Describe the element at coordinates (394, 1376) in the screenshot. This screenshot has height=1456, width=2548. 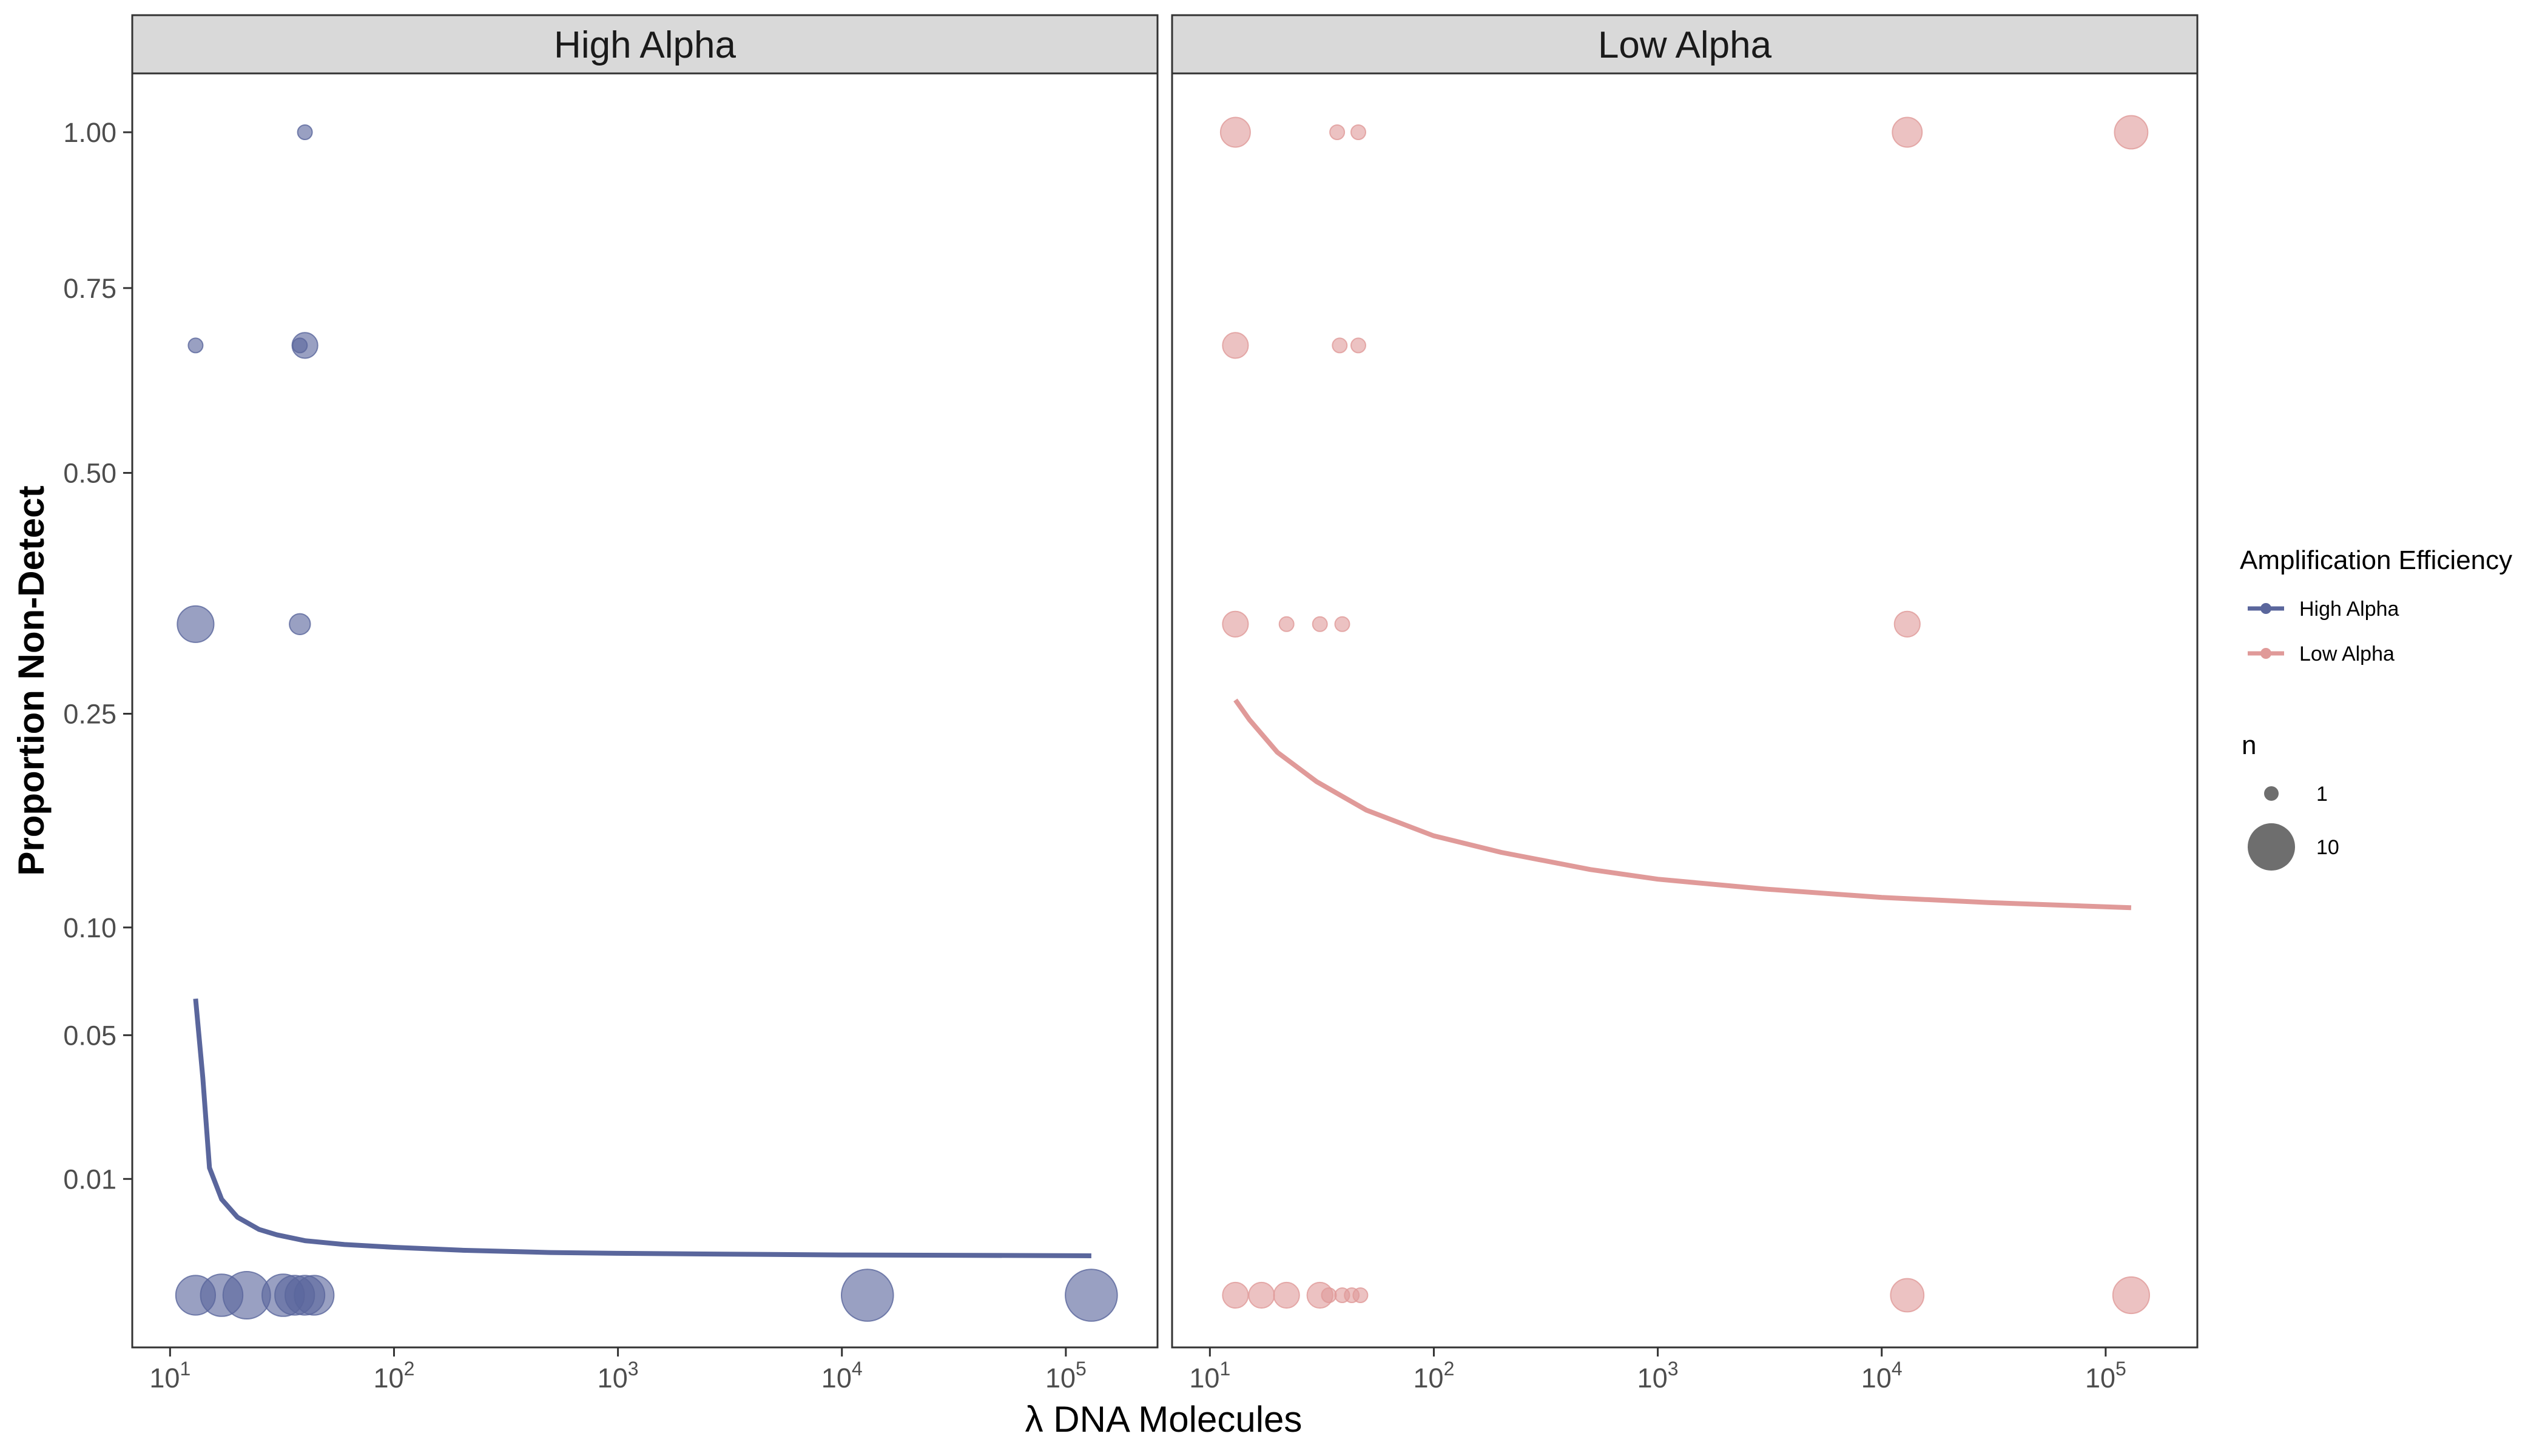
I see `x-tick-label-p0-1: 10²` at that location.